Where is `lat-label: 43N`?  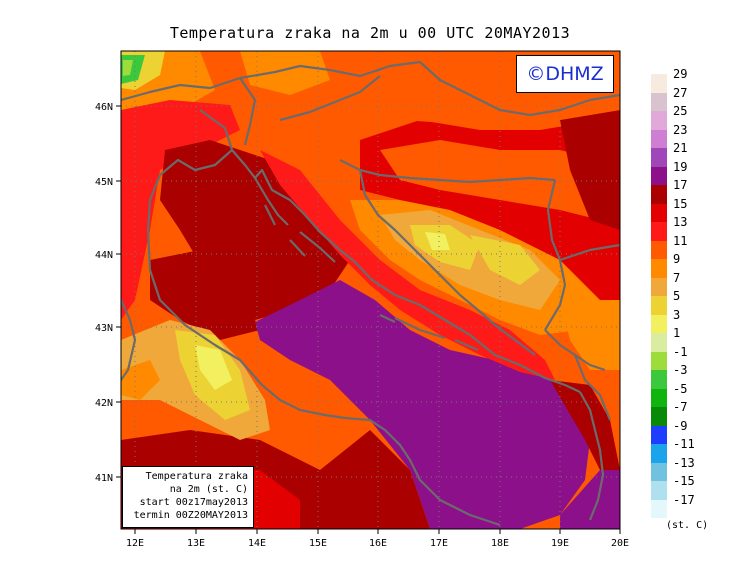 lat-label: 43N is located at coordinates (104, 328).